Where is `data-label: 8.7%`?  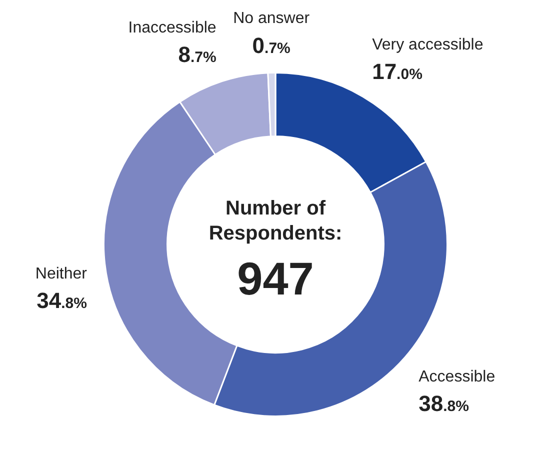 data-label: 8.7% is located at coordinates (197, 55).